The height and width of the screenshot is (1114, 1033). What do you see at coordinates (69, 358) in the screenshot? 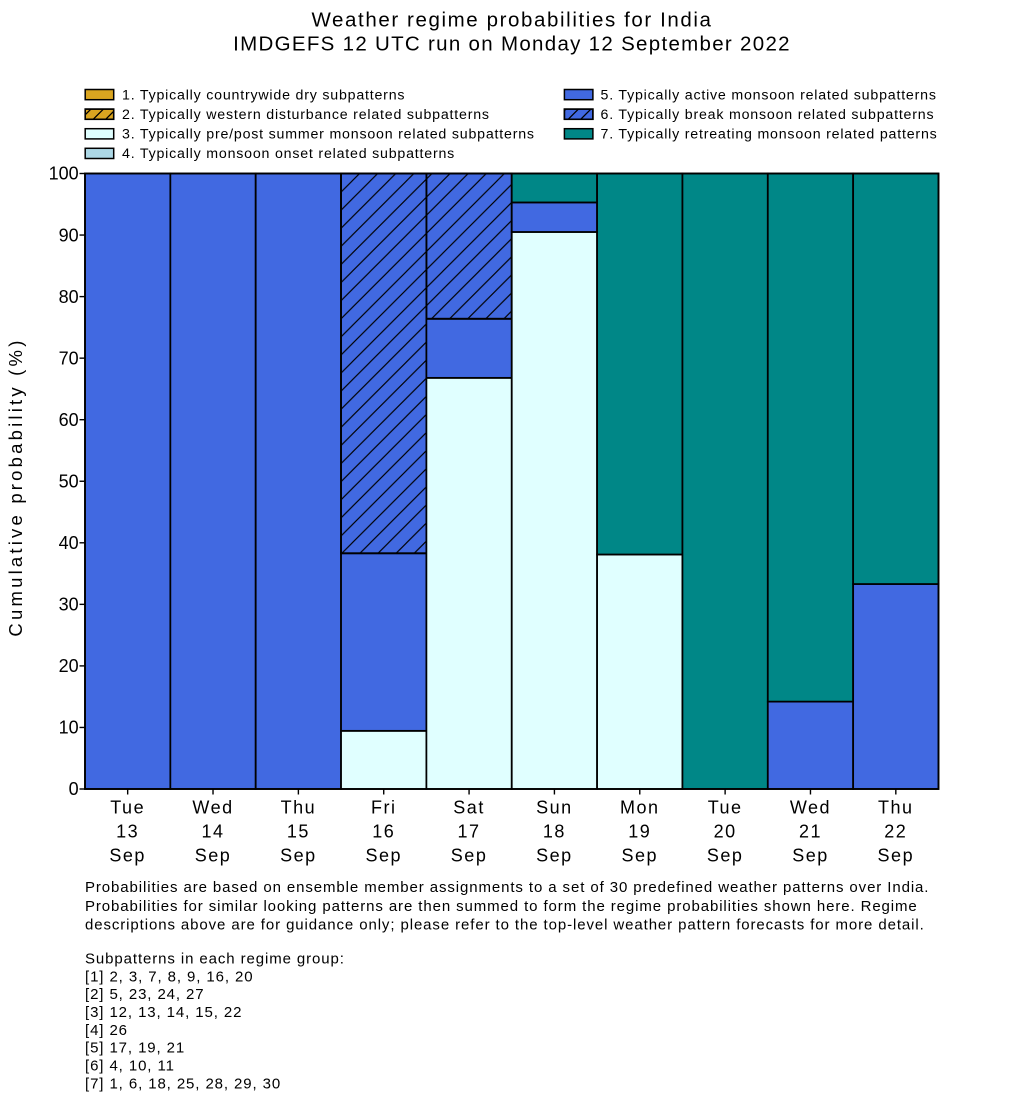
I see `svg-text: 70` at bounding box center [69, 358].